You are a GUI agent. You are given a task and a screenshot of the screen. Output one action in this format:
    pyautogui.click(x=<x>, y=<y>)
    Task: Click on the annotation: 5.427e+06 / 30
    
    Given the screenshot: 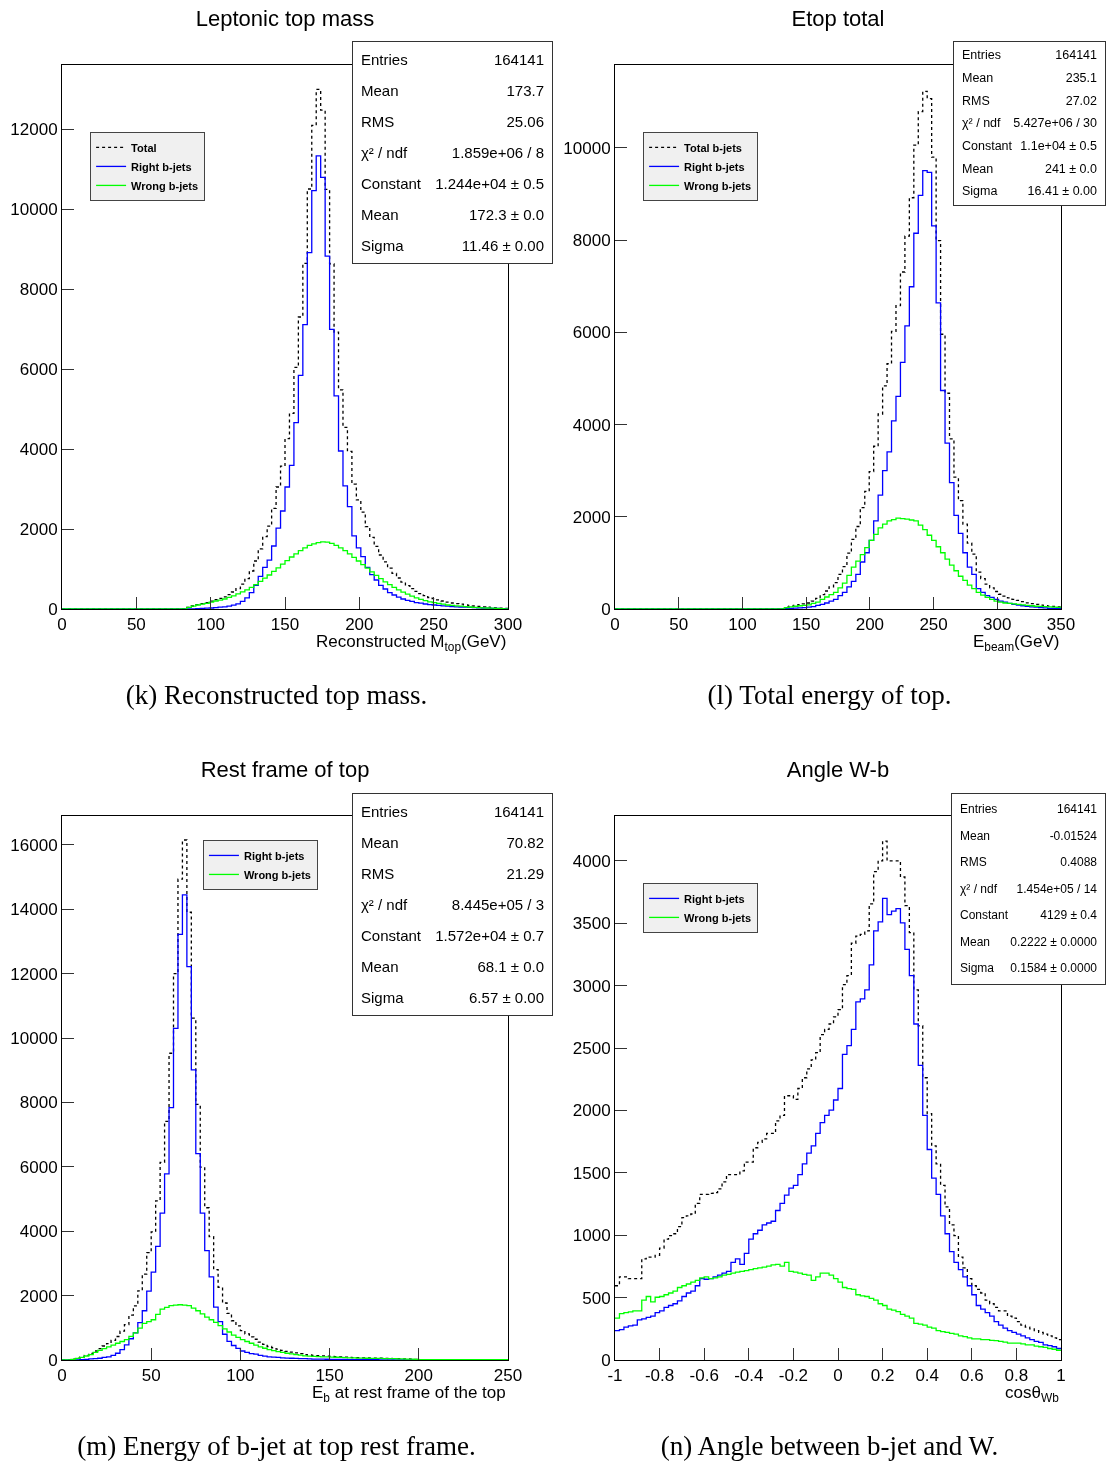 What is the action you would take?
    pyautogui.click(x=1055, y=123)
    